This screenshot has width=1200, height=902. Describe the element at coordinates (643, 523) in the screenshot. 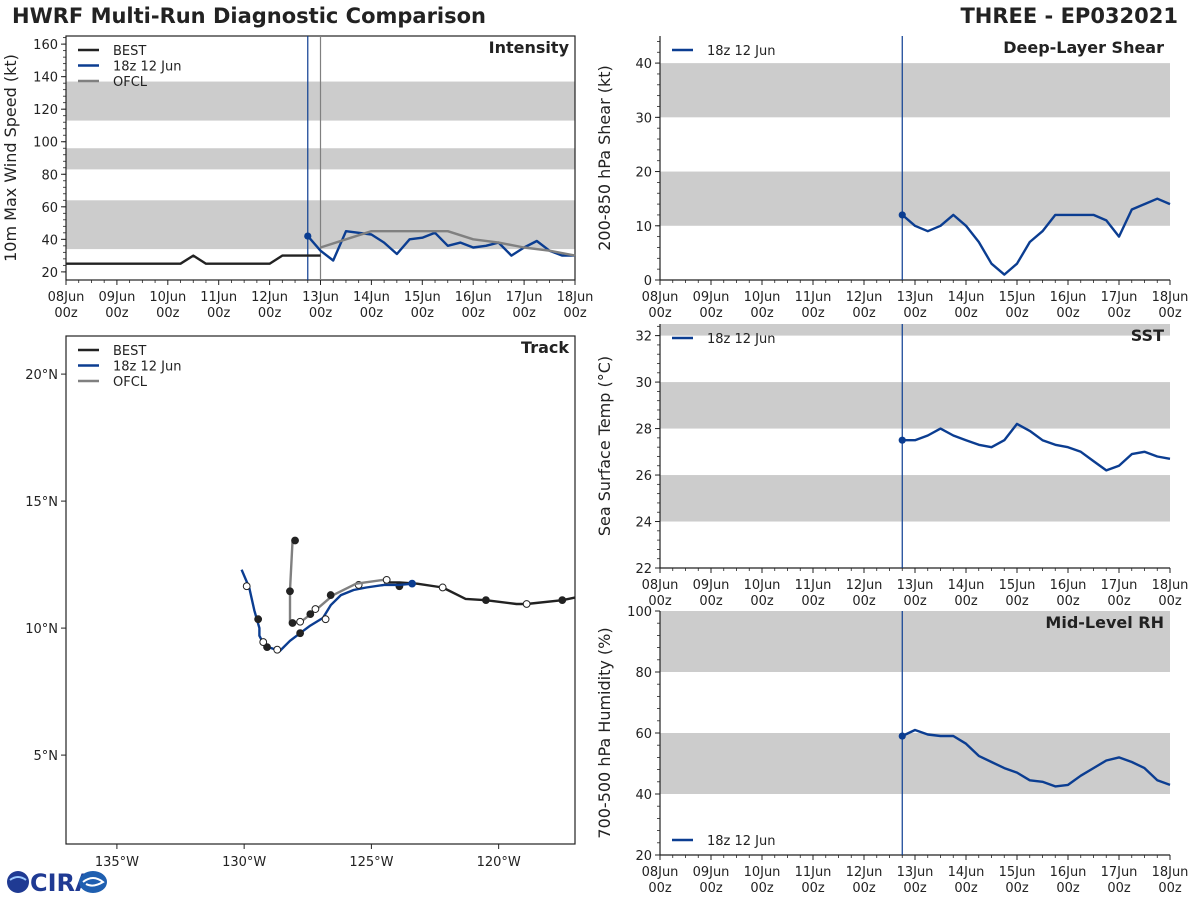

I see `y-tick-label: 24` at that location.